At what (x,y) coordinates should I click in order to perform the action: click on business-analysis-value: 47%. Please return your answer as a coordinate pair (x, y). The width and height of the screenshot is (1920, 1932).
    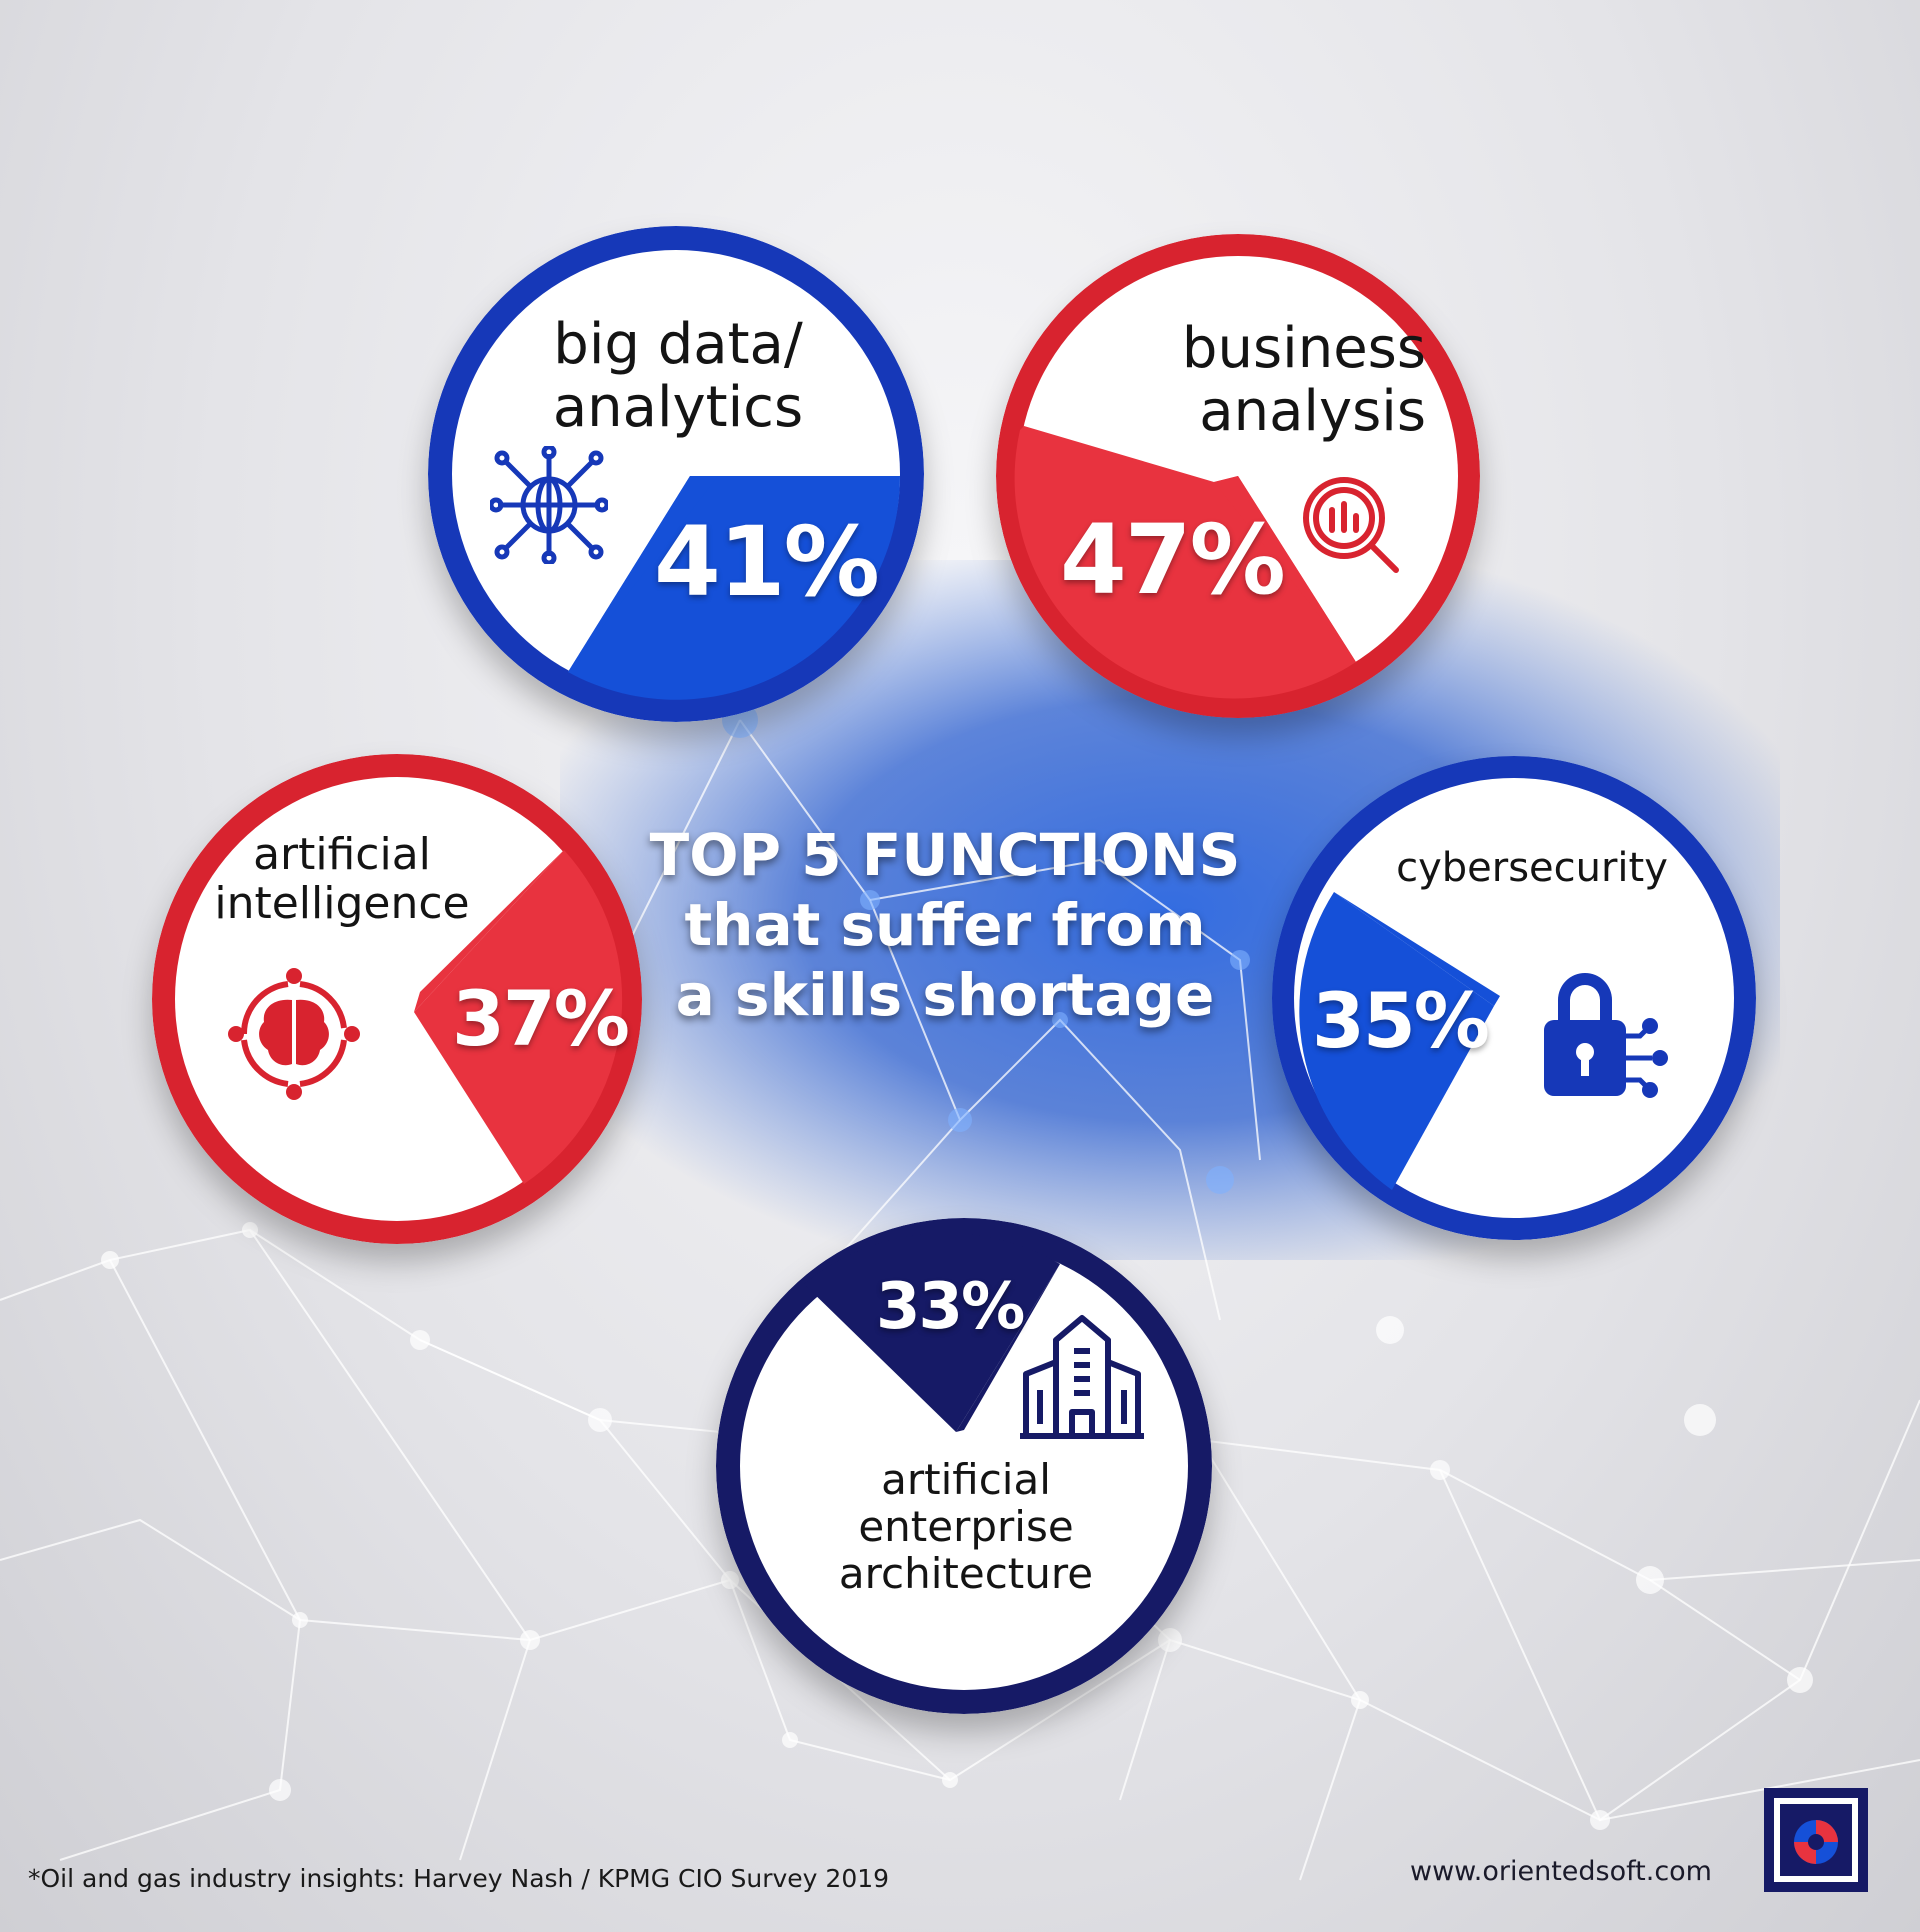
    Looking at the image, I should click on (1173, 560).